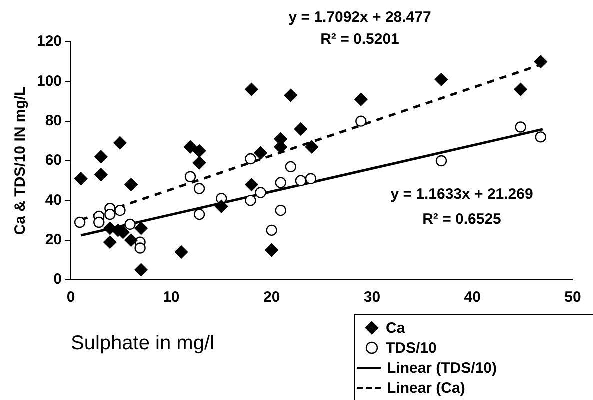  I want to click on x-tick-label: 10, so click(171, 297).